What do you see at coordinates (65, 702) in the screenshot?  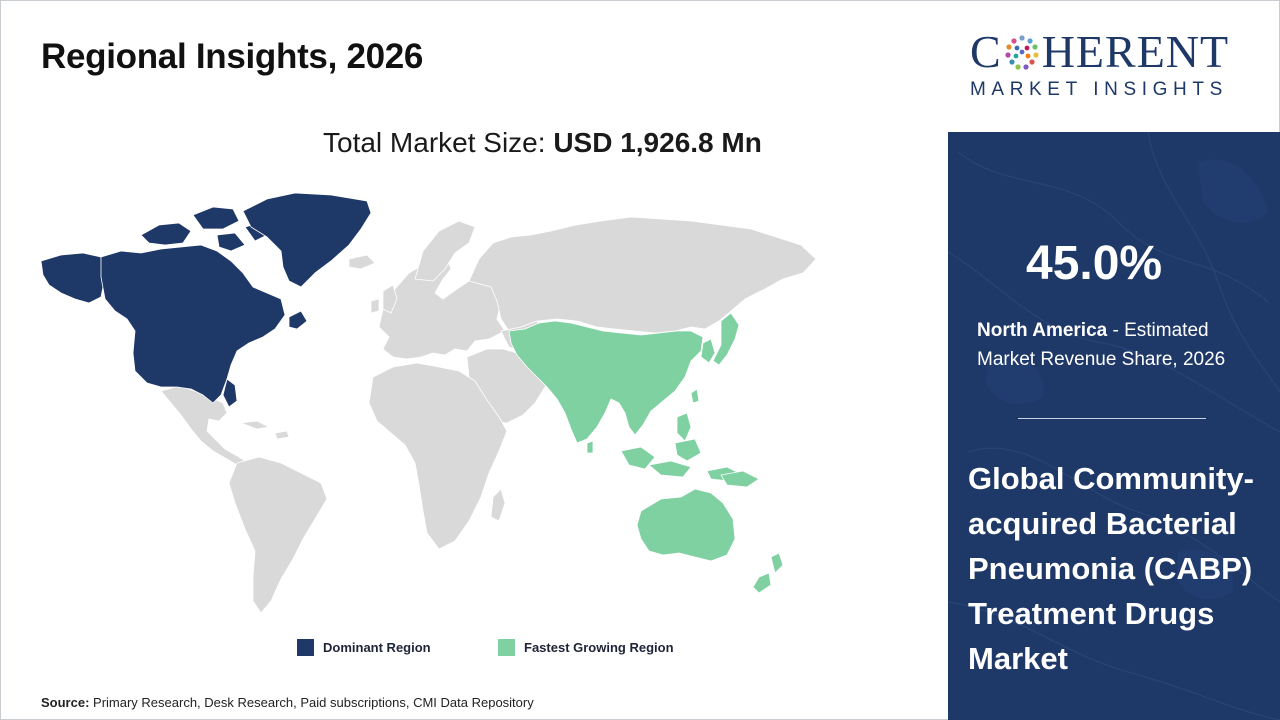 I see `source-label: Source:` at bounding box center [65, 702].